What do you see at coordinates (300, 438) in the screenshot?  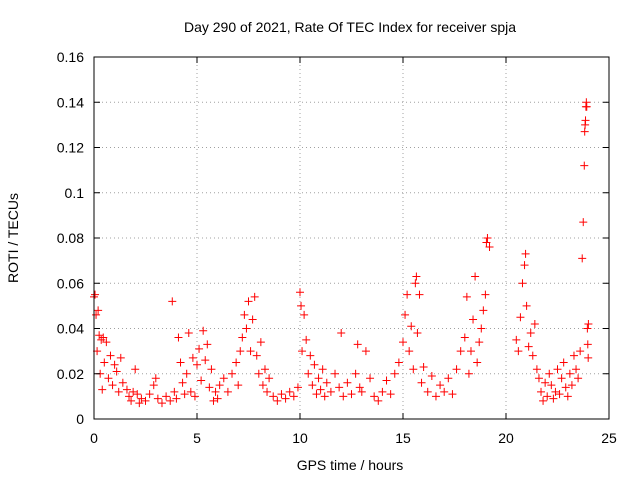 I see `x-tick-label: 10` at bounding box center [300, 438].